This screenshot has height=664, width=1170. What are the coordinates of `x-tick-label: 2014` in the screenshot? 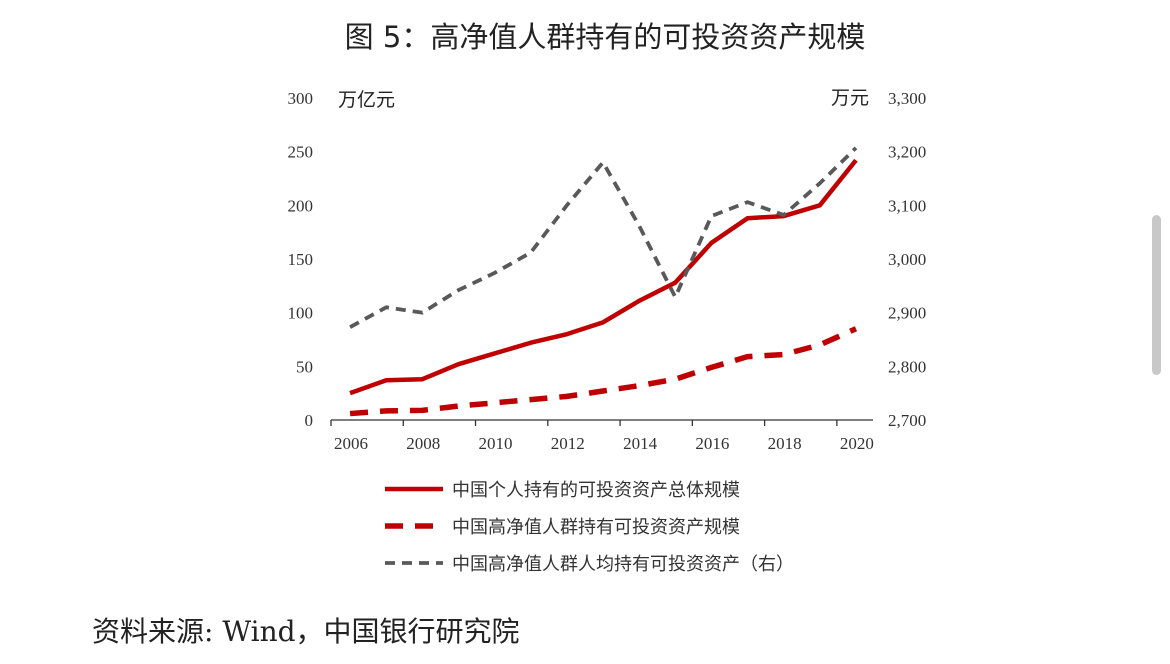 It's located at (640, 443).